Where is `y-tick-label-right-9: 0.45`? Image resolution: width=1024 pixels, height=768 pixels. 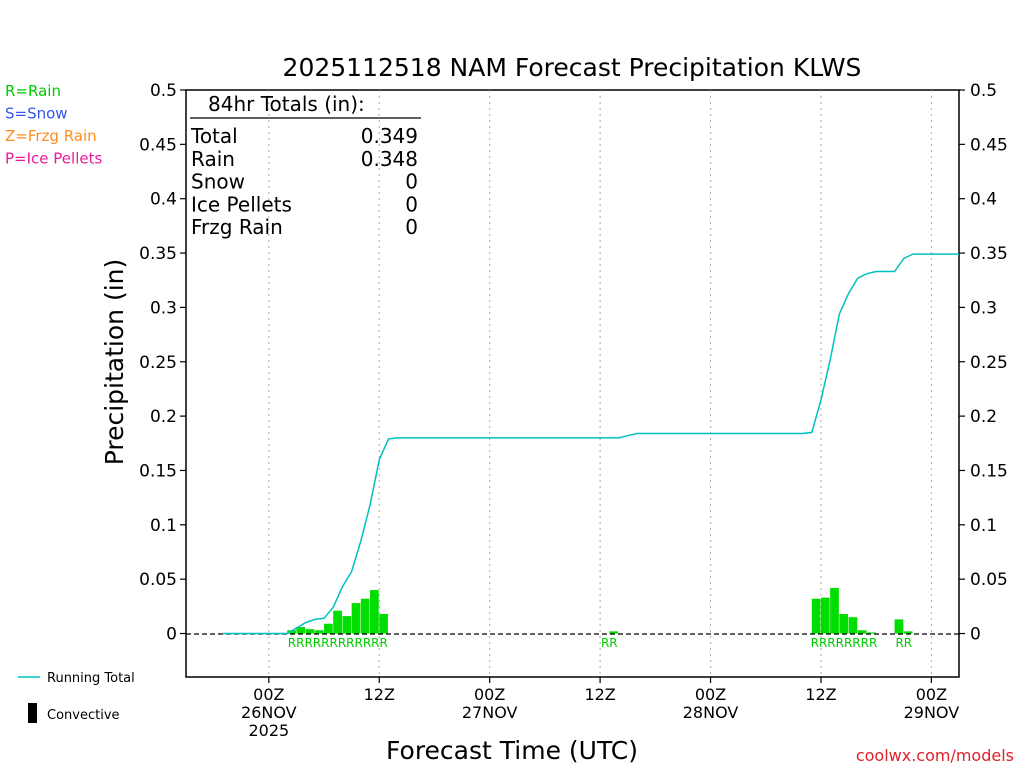
y-tick-label-right-9: 0.45 is located at coordinates (989, 145).